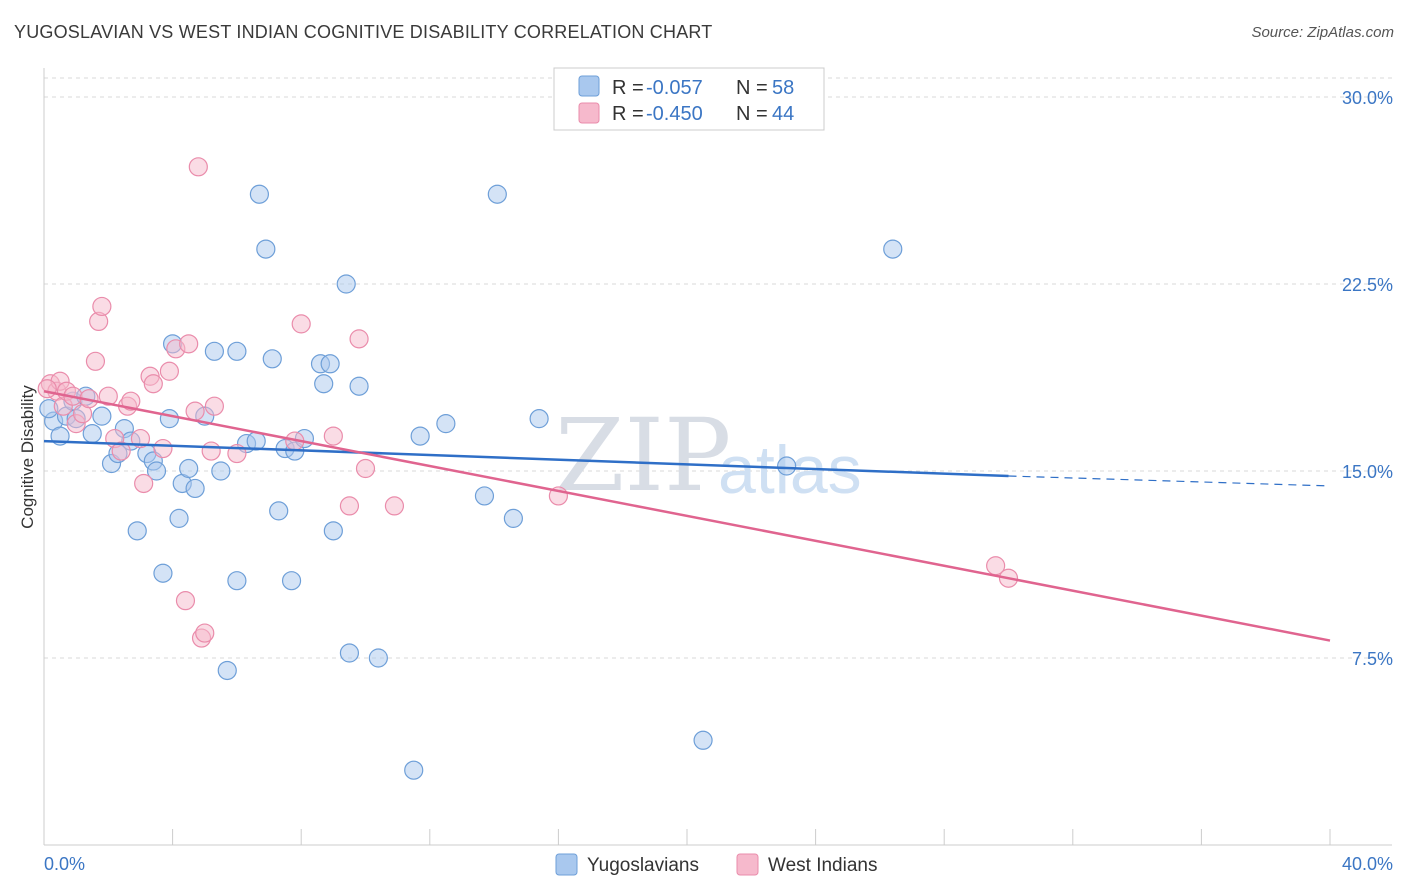 This screenshot has width=1406, height=892. Describe the element at coordinates (628, 88) in the screenshot. I see `legend-r-label-1: R =` at that location.